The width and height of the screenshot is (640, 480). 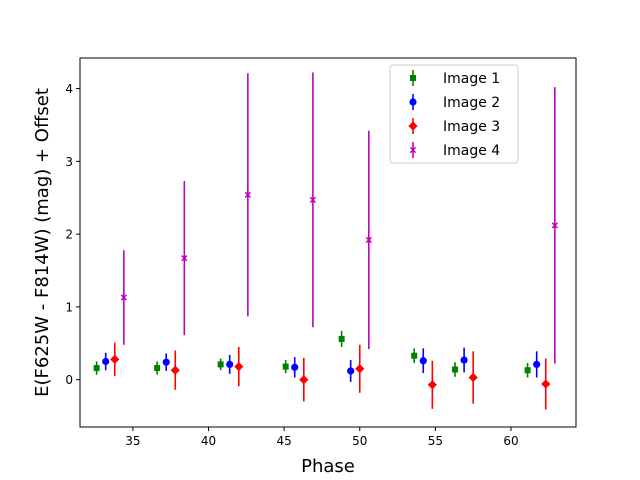 What do you see at coordinates (471, 79) in the screenshot?
I see `legend-label: Image 1` at bounding box center [471, 79].